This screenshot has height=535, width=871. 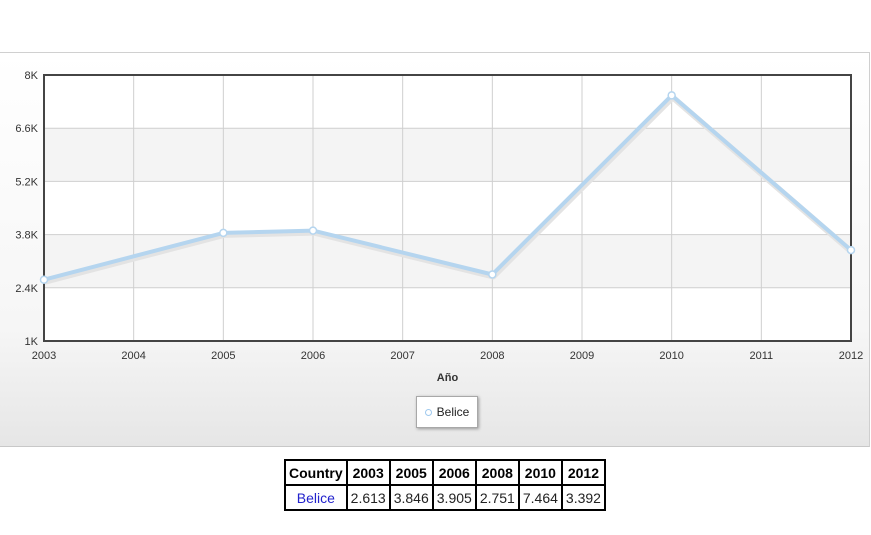 I want to click on header-2008: 2008, so click(x=497, y=472).